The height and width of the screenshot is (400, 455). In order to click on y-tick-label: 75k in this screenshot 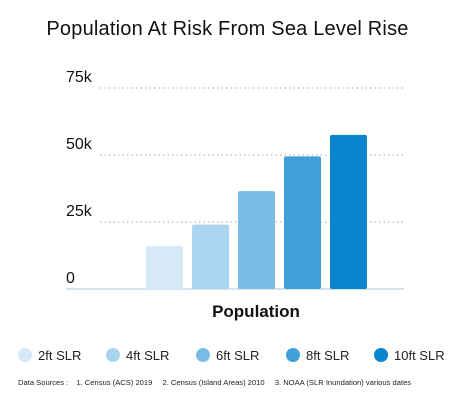, I will do `click(79, 77)`.